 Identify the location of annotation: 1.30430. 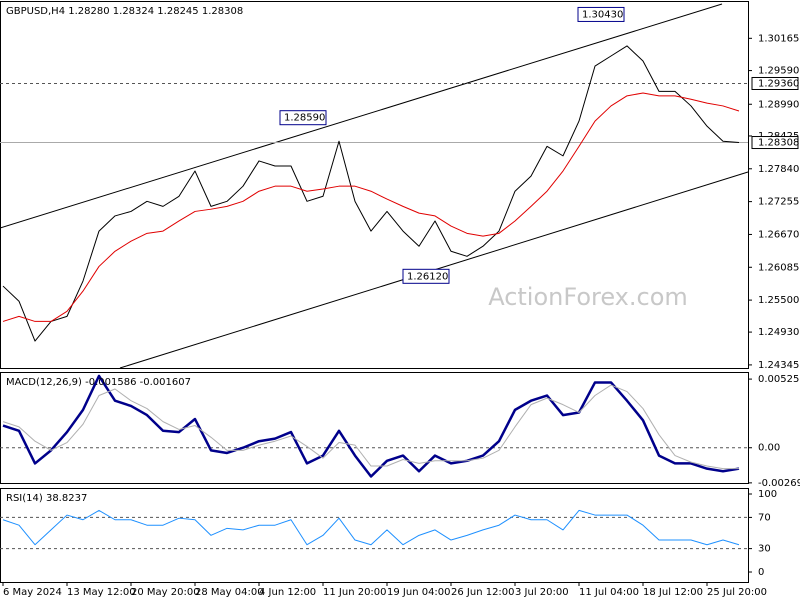
(602, 14).